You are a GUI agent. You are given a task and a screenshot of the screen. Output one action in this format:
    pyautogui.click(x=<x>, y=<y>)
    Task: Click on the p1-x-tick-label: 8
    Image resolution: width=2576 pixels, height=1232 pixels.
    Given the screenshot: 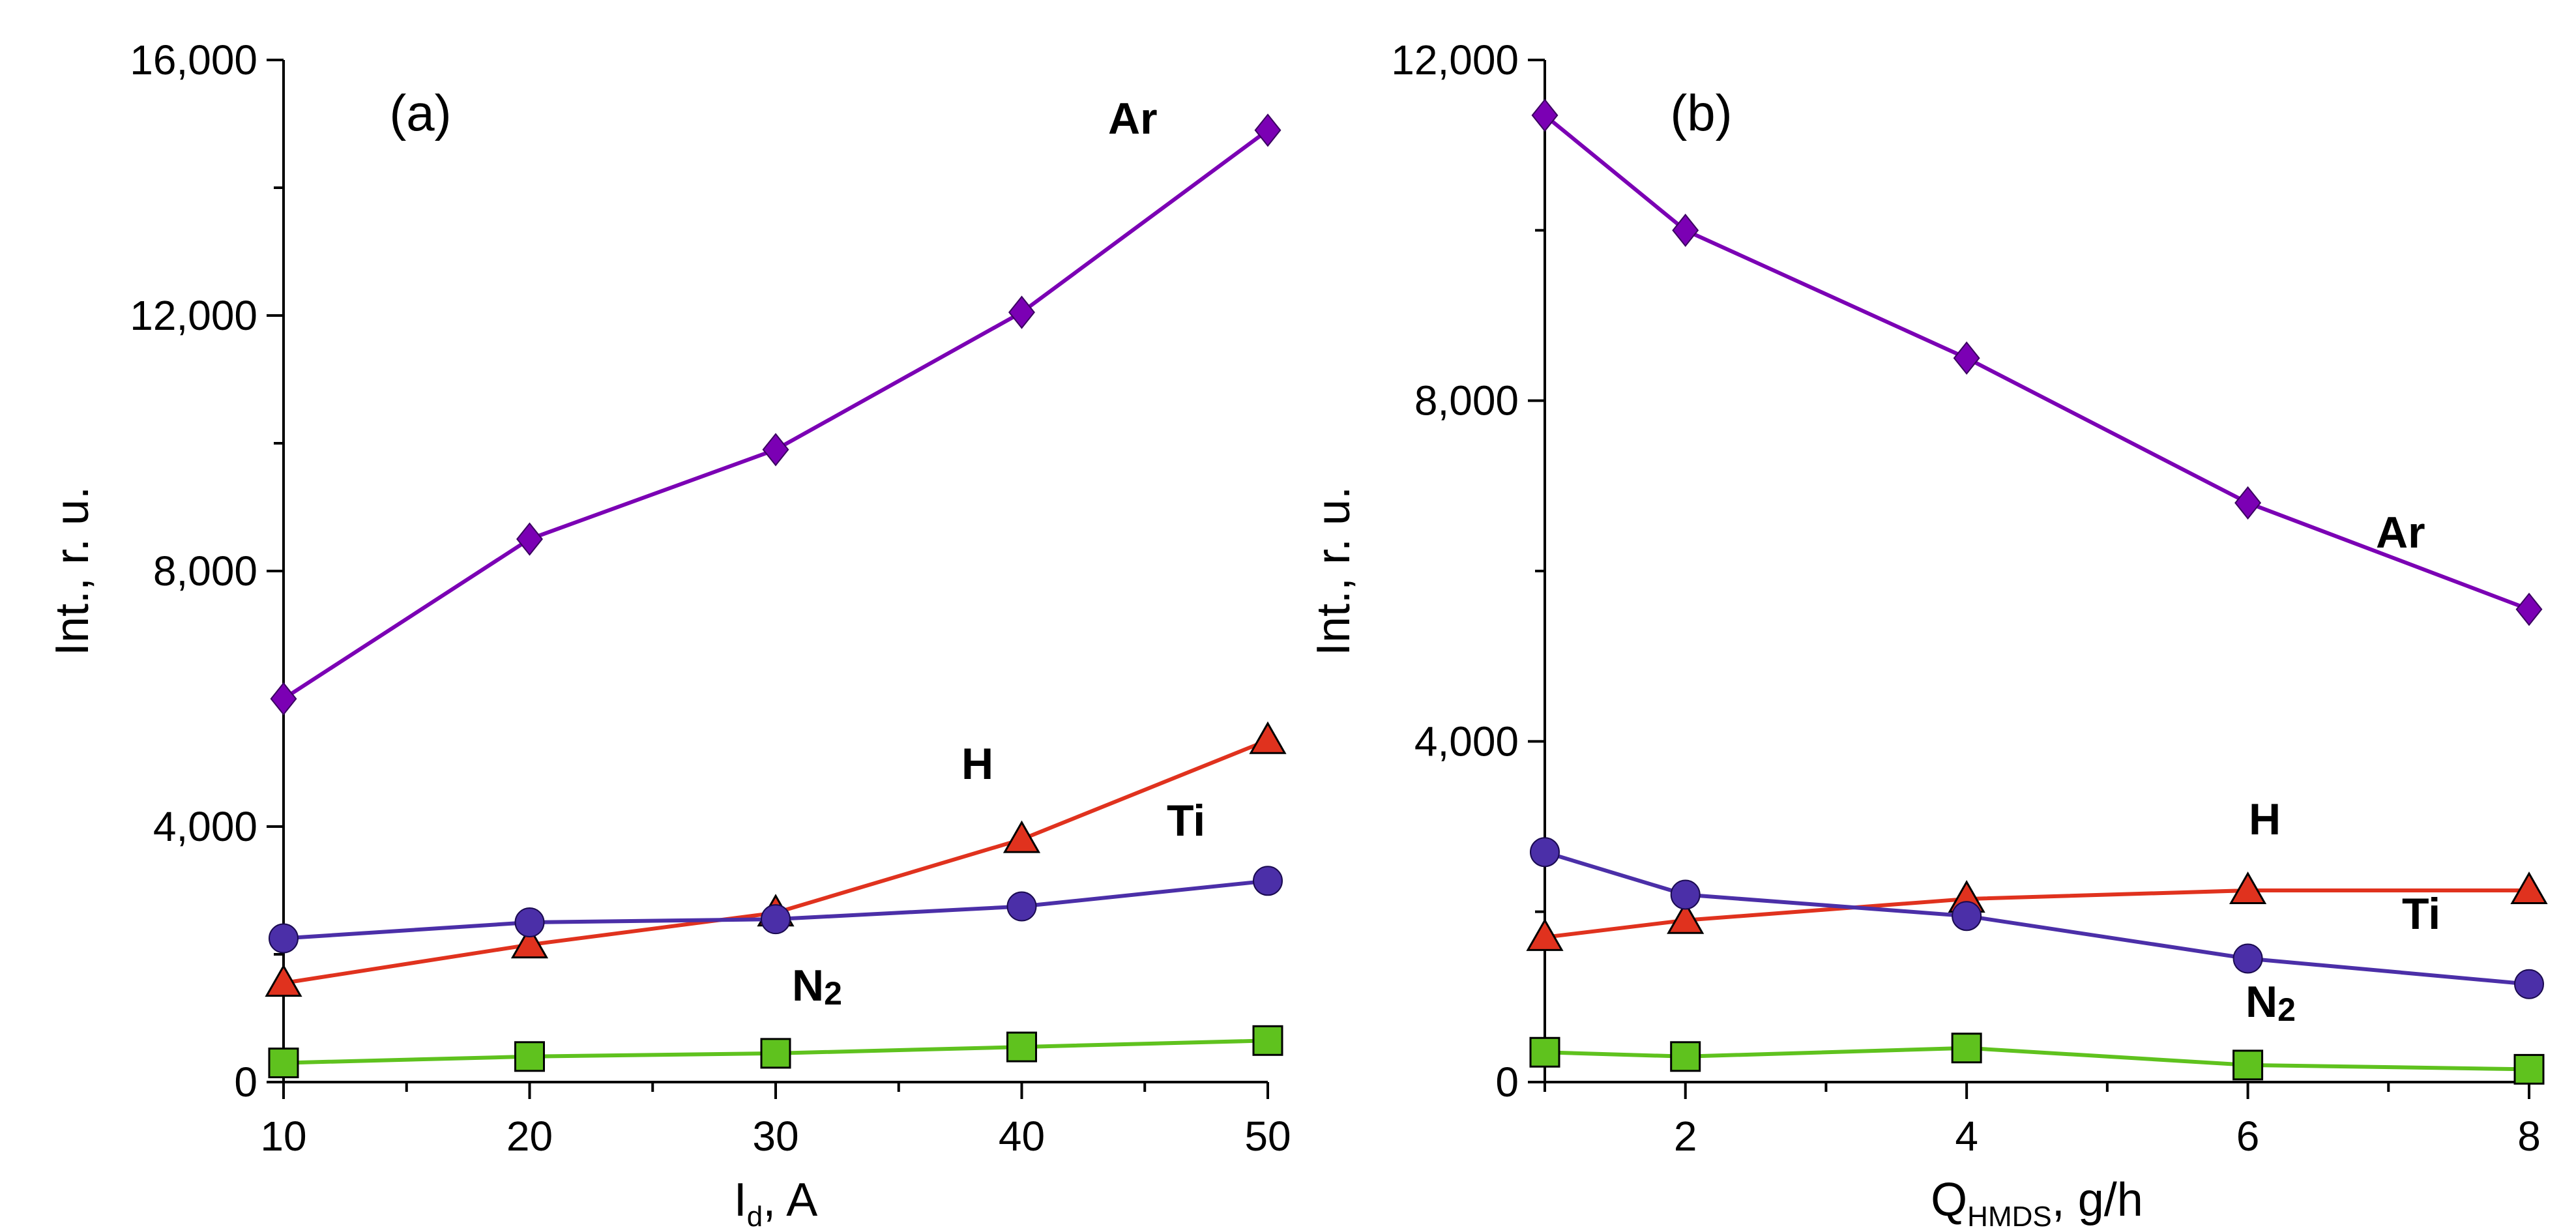 What is the action you would take?
    pyautogui.click(x=2529, y=1137)
    